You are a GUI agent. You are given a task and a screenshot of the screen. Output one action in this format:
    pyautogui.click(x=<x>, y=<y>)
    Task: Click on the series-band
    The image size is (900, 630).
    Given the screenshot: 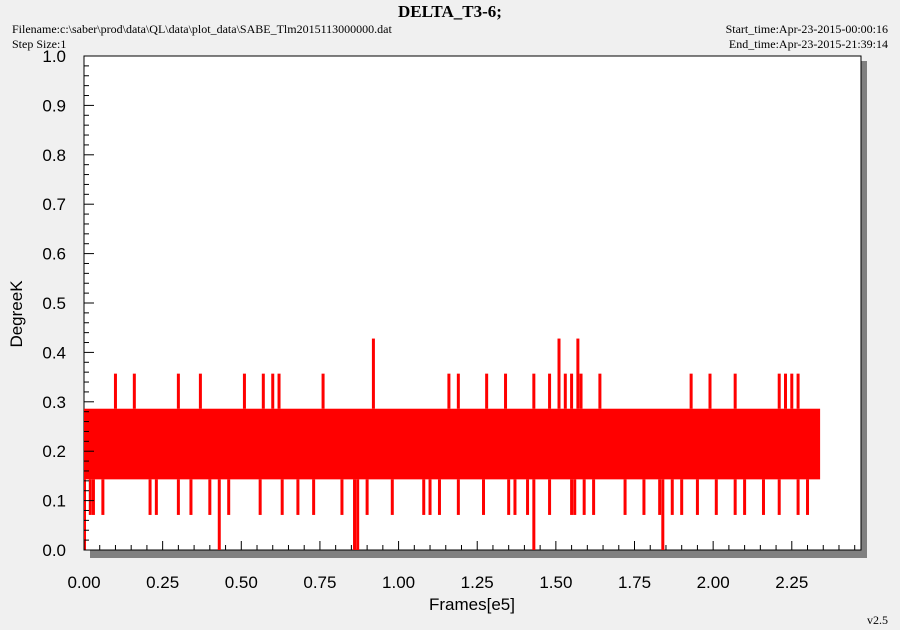 What is the action you would take?
    pyautogui.click(x=452, y=444)
    